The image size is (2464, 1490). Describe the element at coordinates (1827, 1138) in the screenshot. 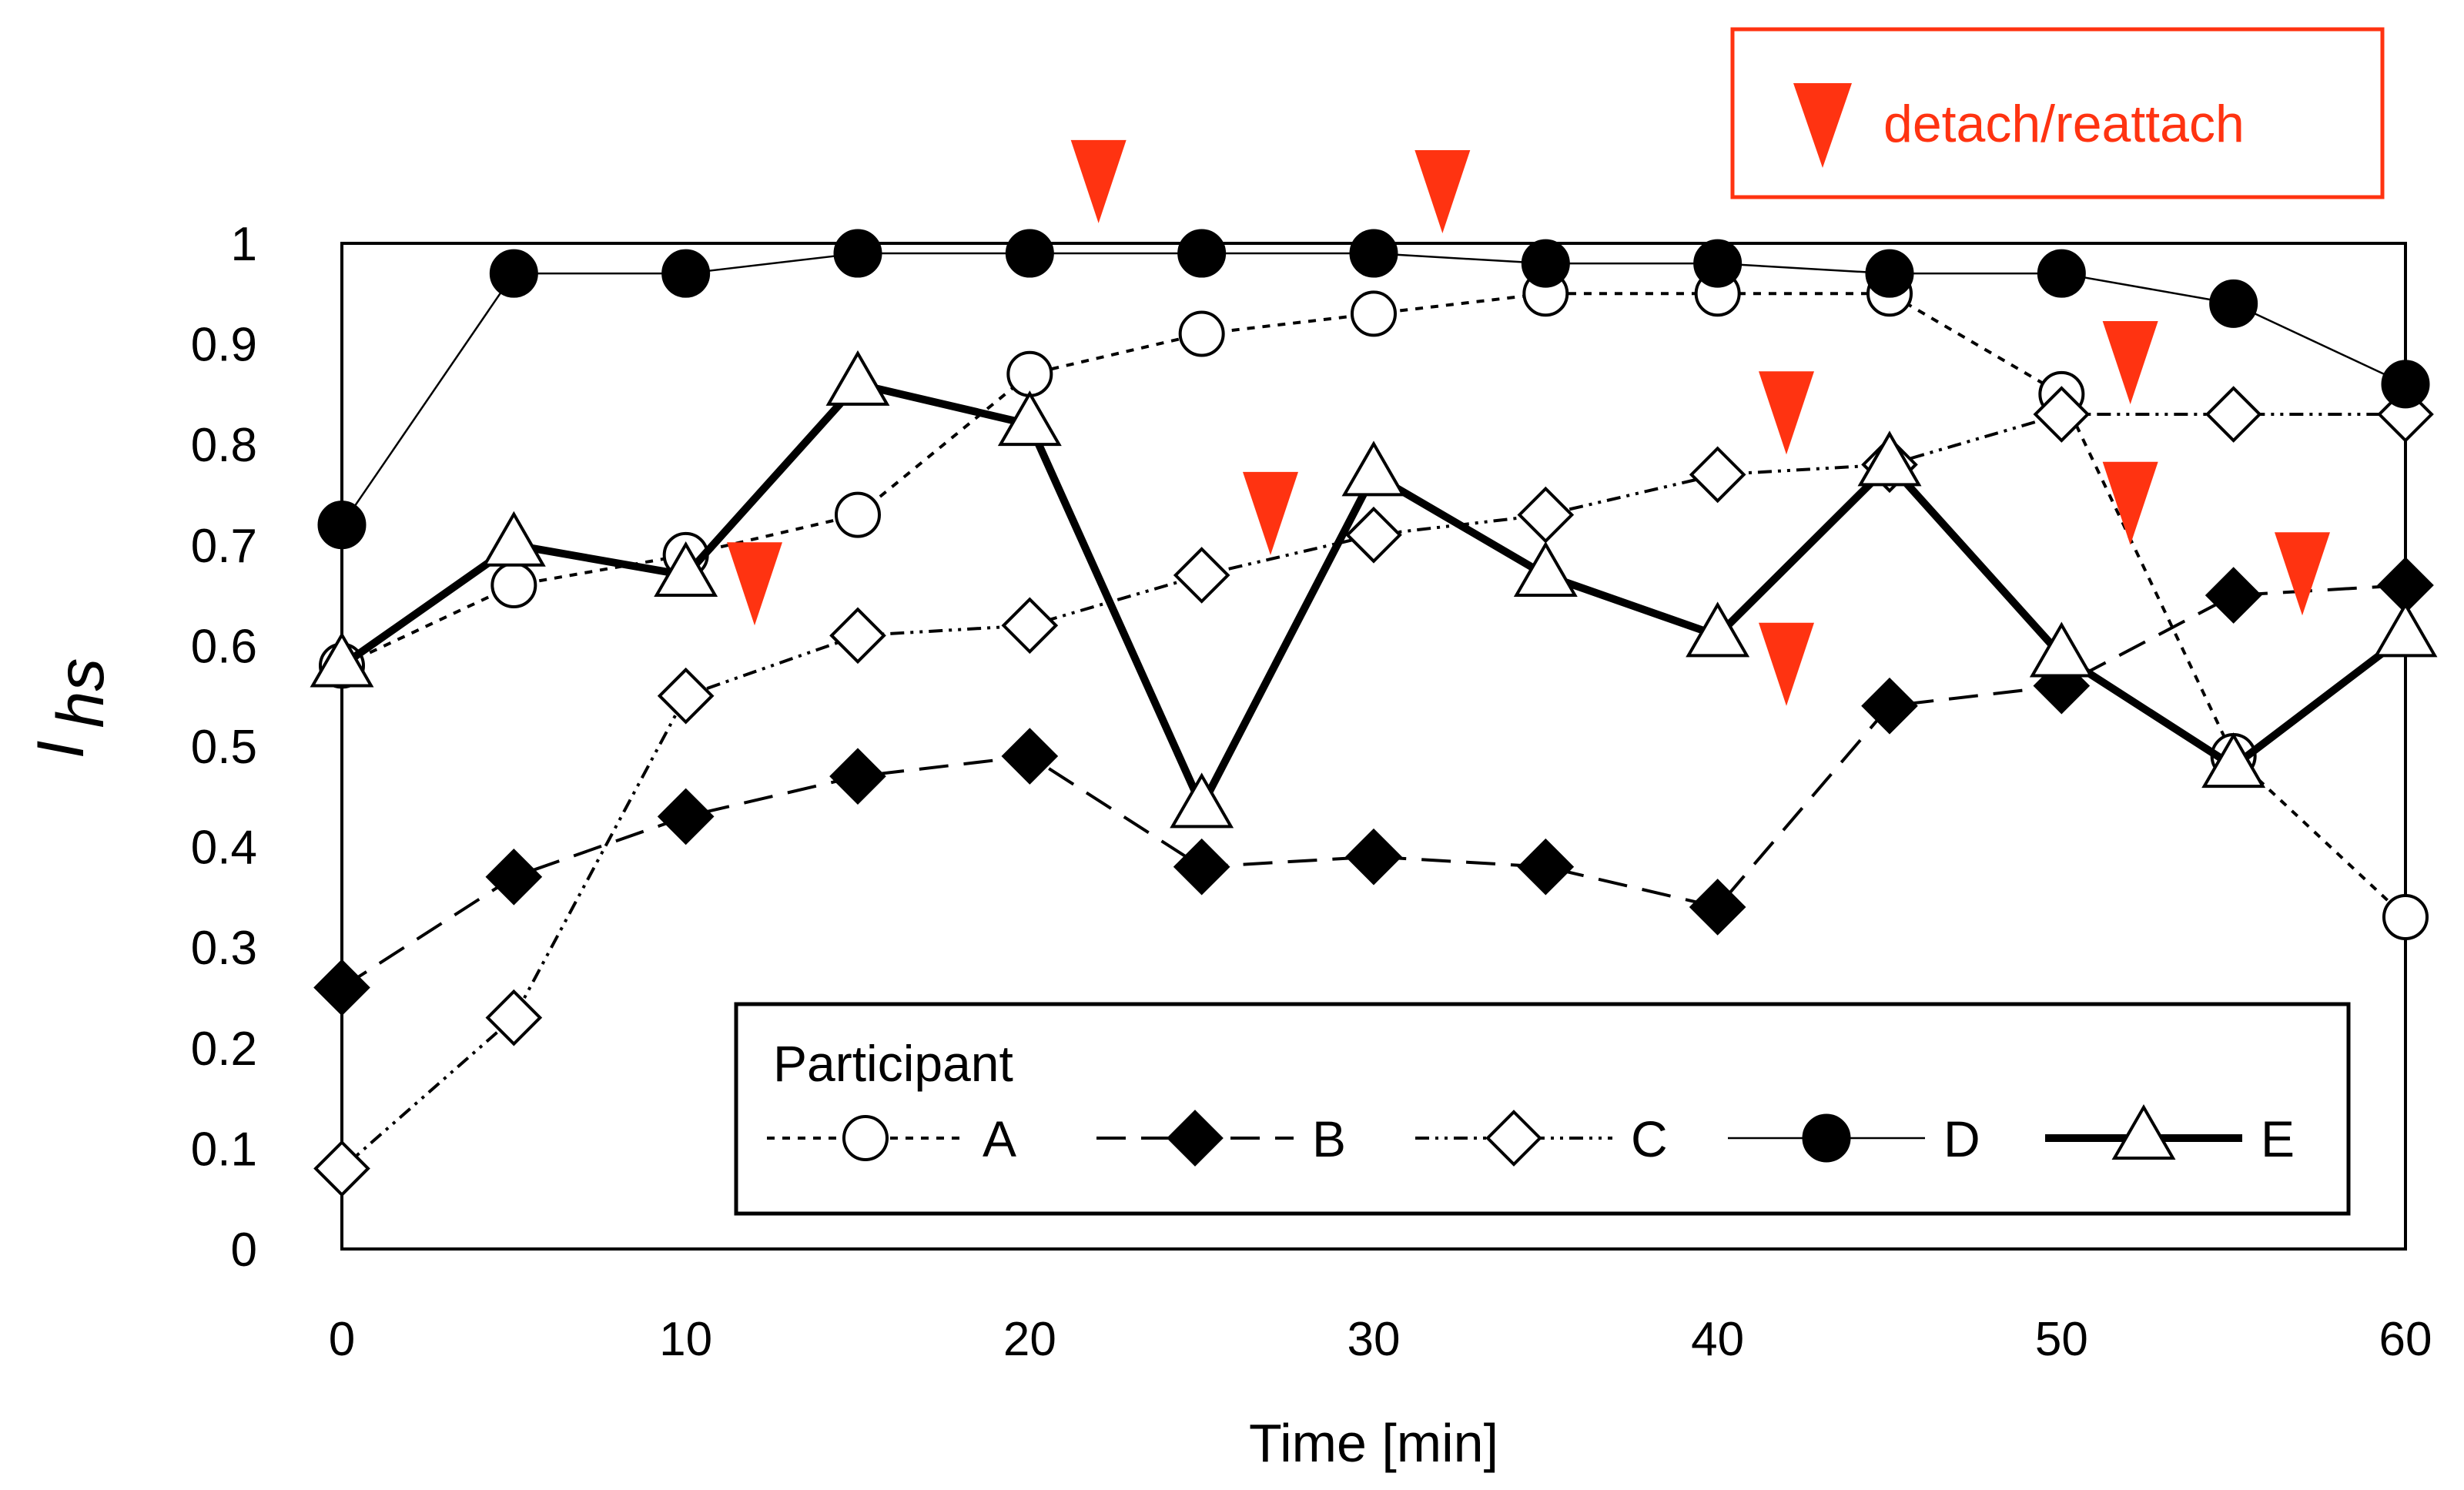

I see `legend-marker-D` at that location.